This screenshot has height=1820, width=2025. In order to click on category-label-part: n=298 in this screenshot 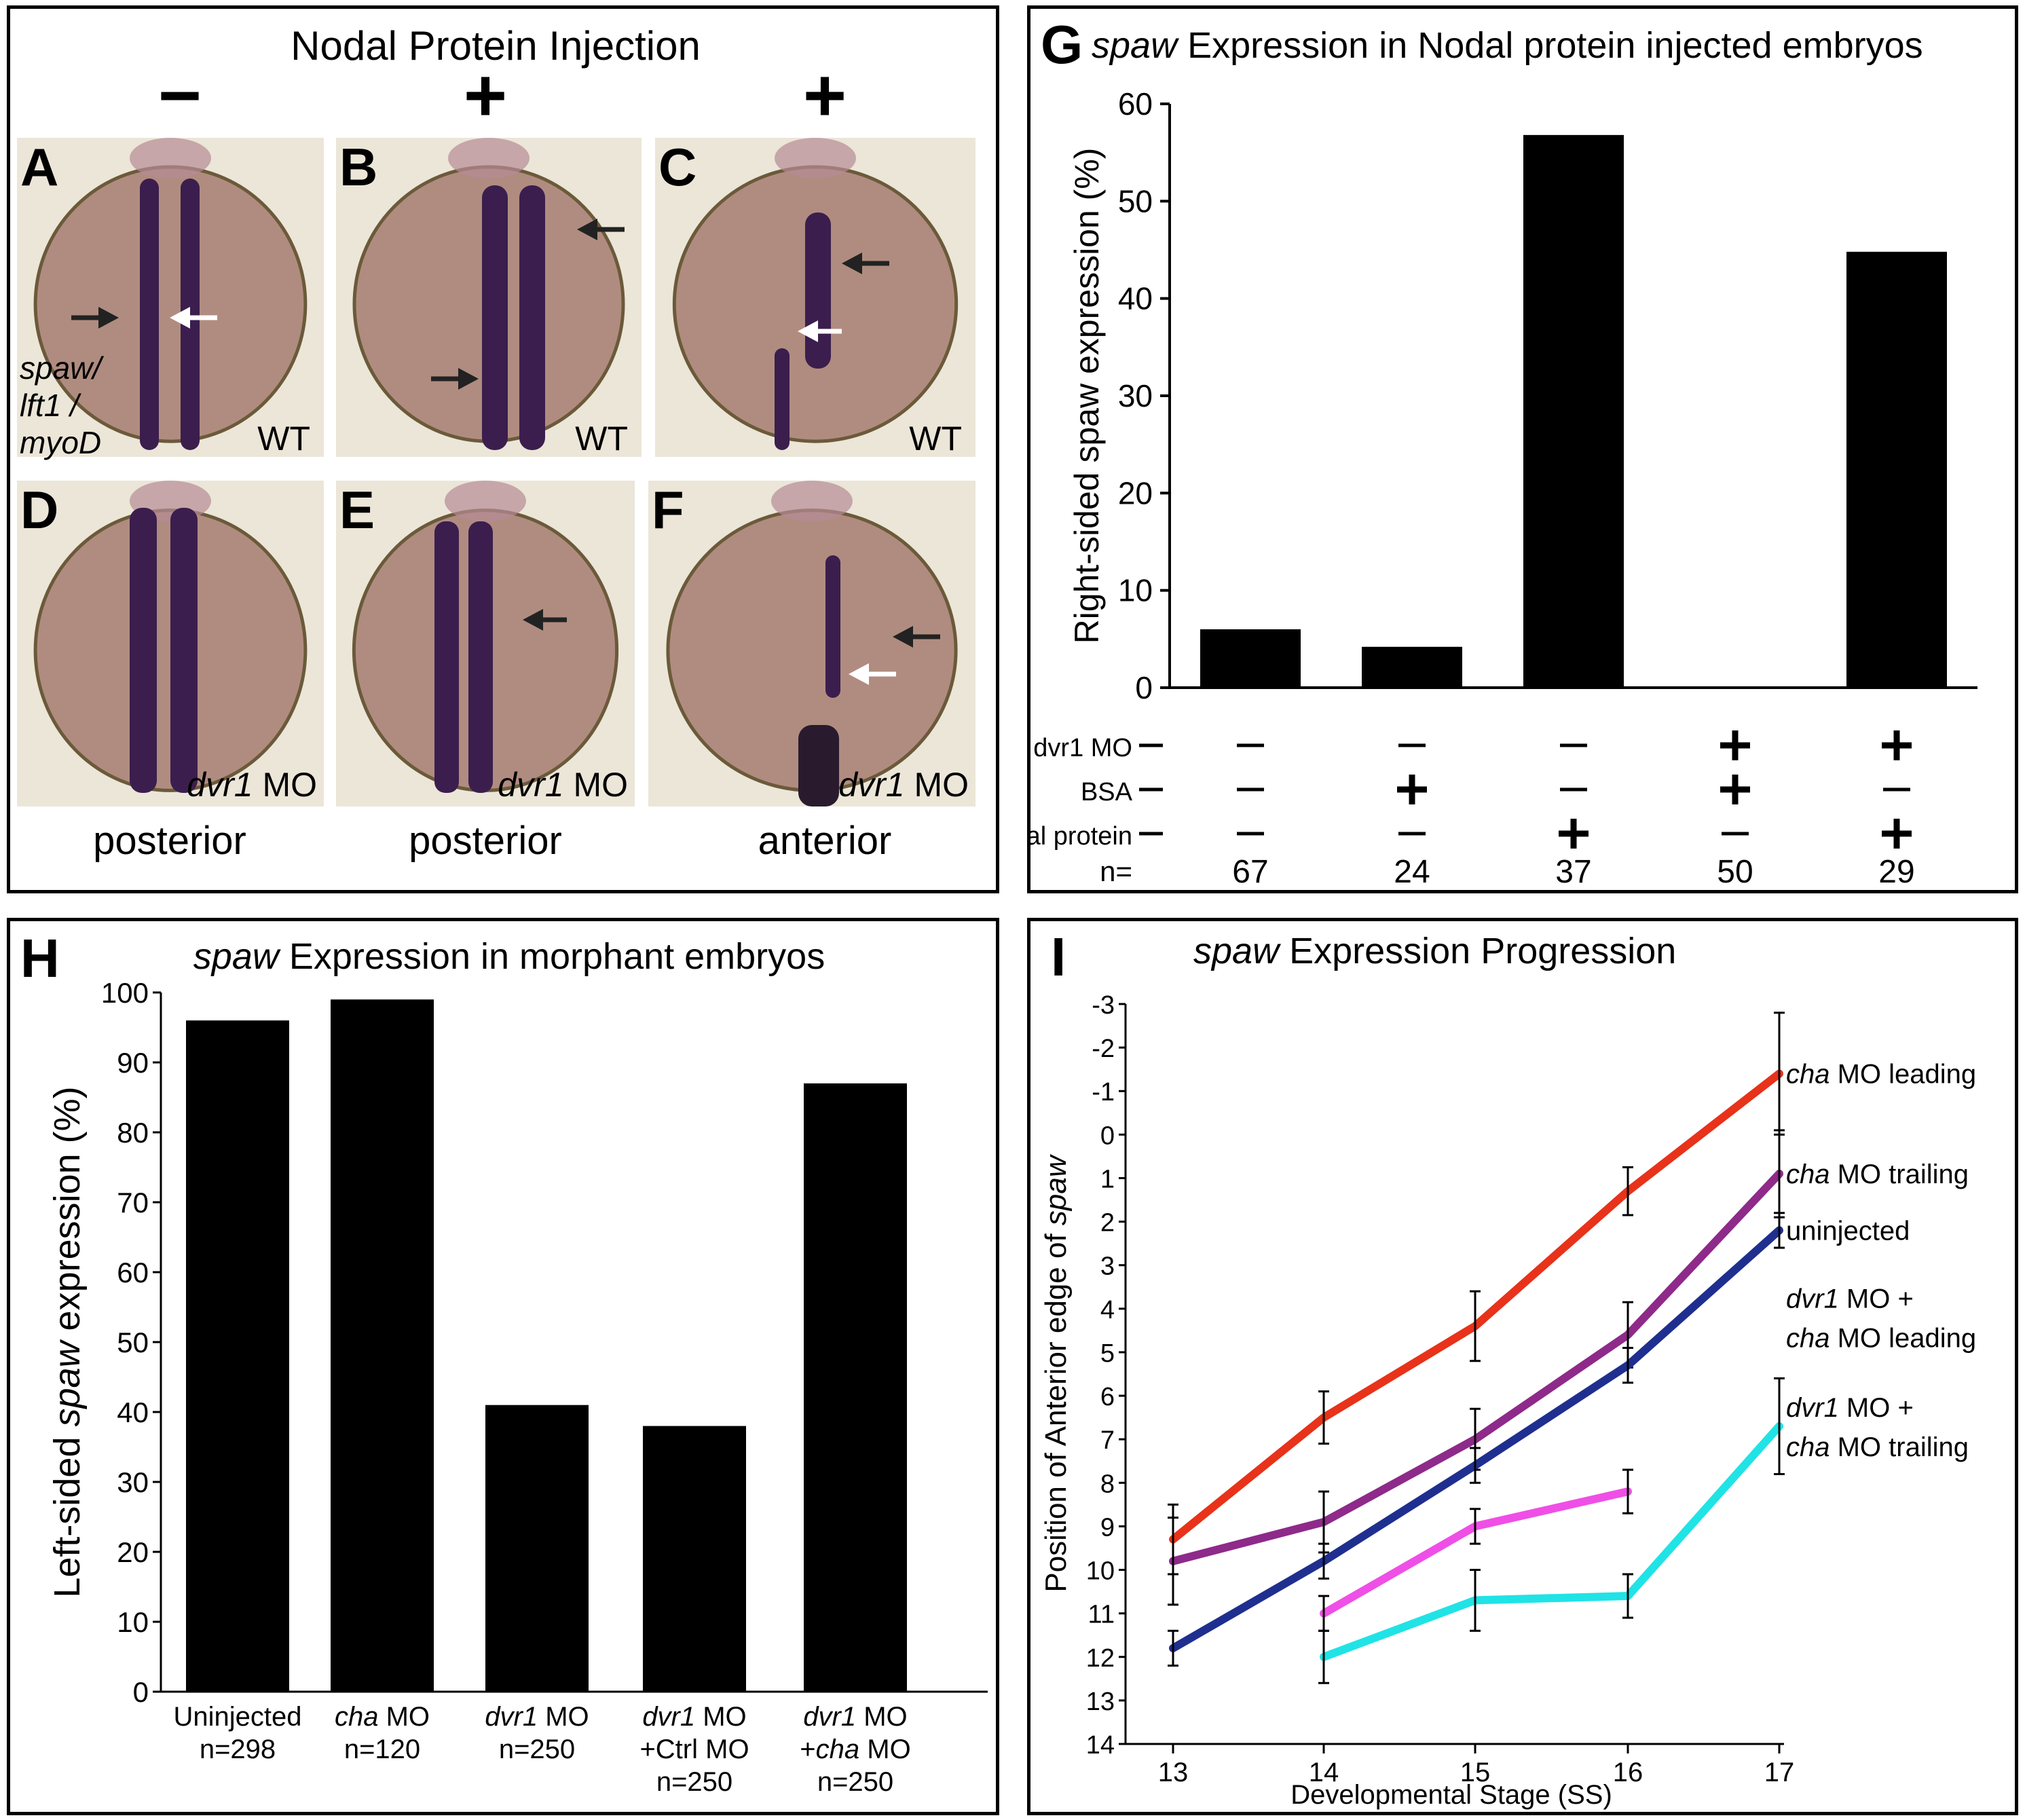, I will do `click(238, 1749)`.